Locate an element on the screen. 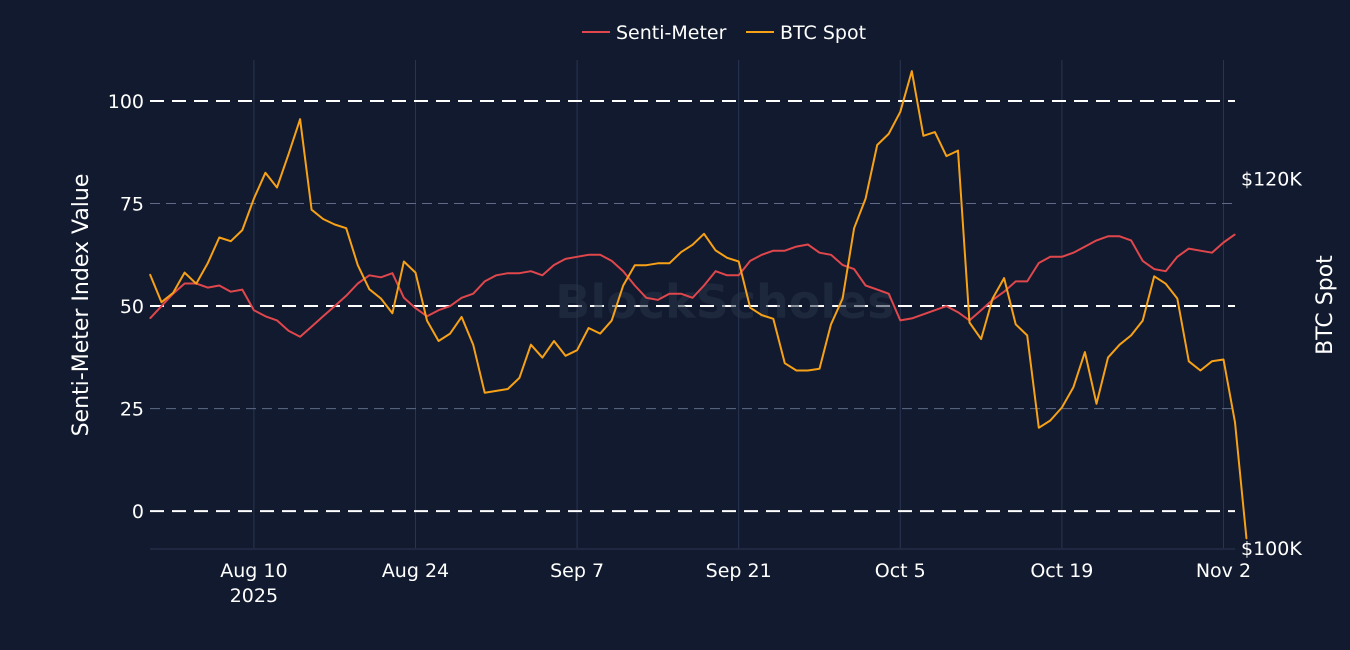 The height and width of the screenshot is (650, 1350). y-axis-right-title: BTC Spot is located at coordinates (1325, 305).